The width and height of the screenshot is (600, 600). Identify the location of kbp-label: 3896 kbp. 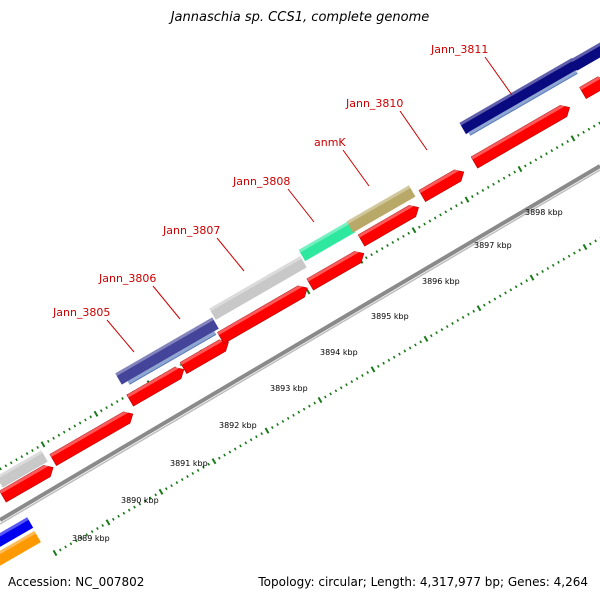
(441, 281).